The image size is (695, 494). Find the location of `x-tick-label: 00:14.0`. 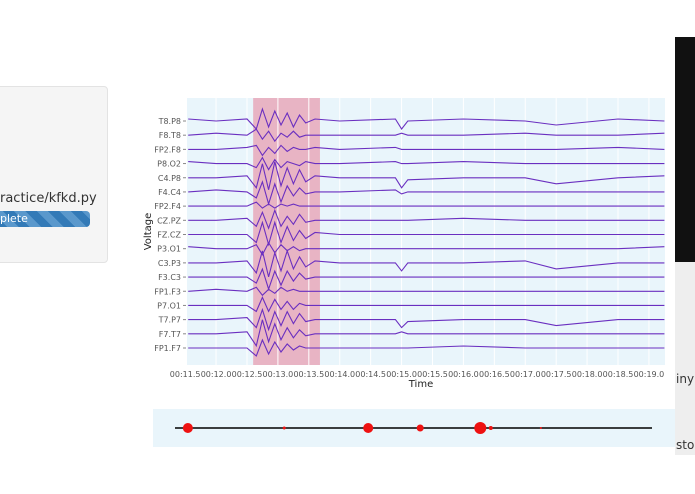

x-tick-label: 00:14.0 is located at coordinates (339, 374).